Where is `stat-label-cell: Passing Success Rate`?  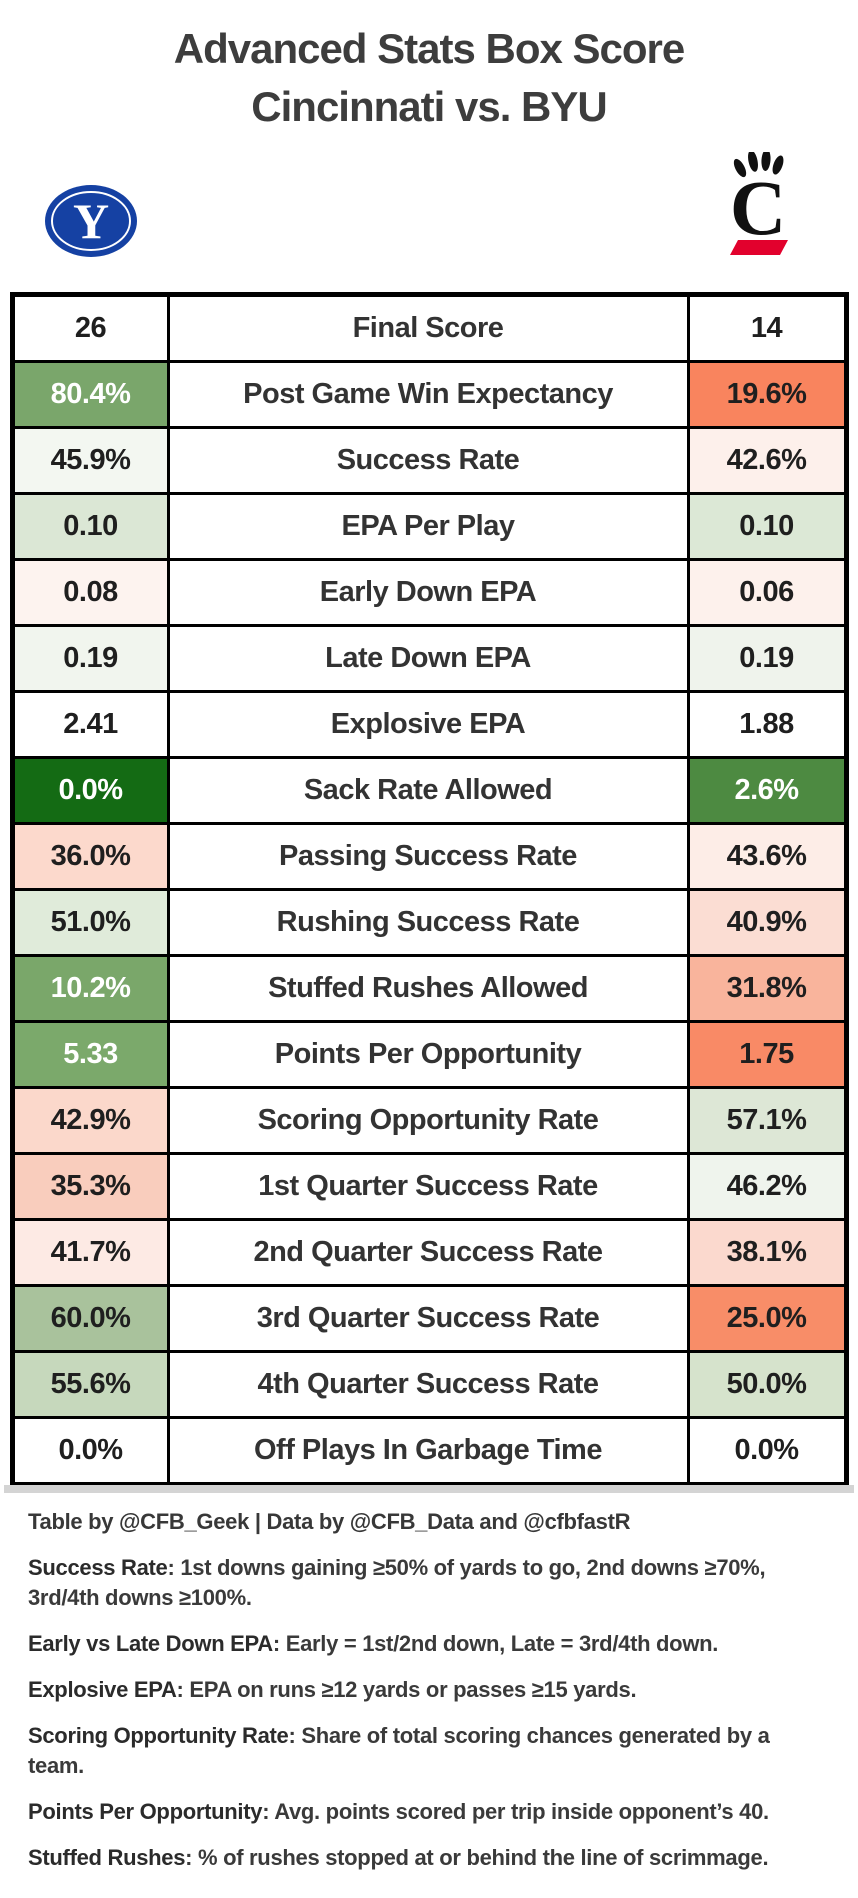 stat-label-cell: Passing Success Rate is located at coordinates (428, 856).